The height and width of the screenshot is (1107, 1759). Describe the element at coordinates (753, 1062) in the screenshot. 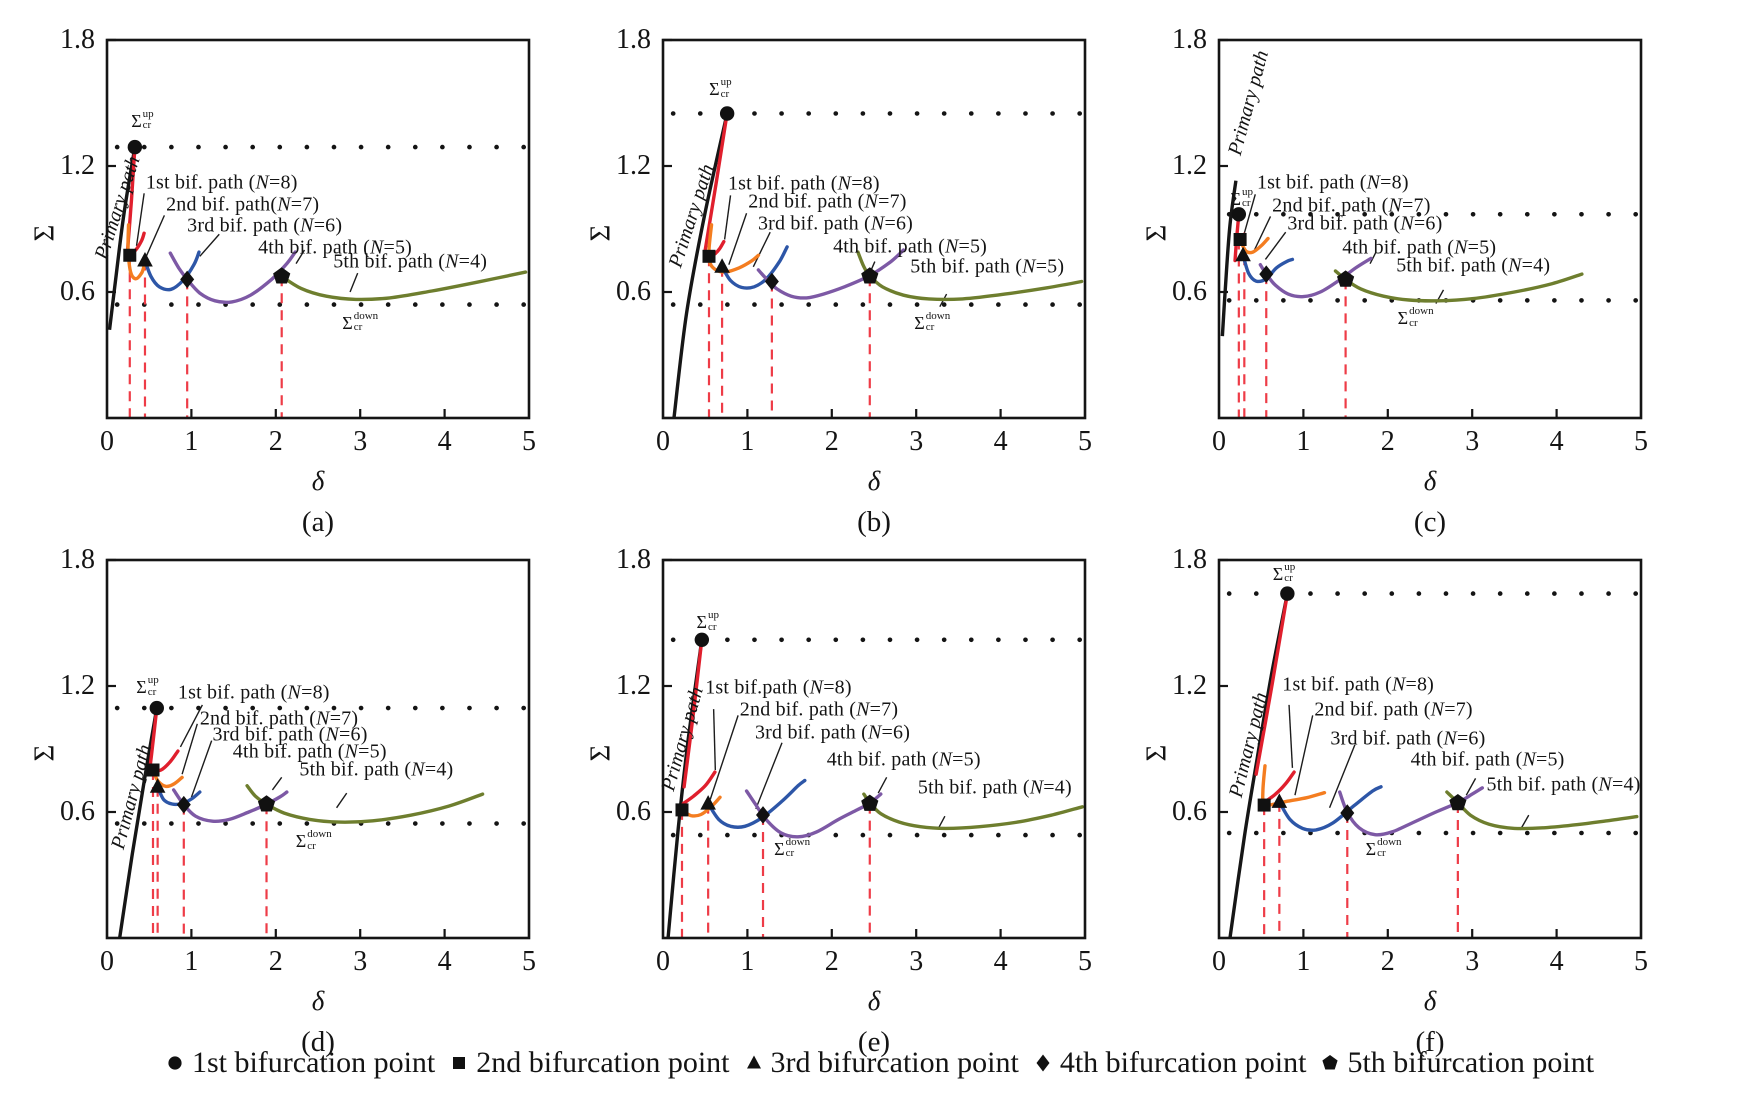

I see `triangle-marker-icon` at that location.